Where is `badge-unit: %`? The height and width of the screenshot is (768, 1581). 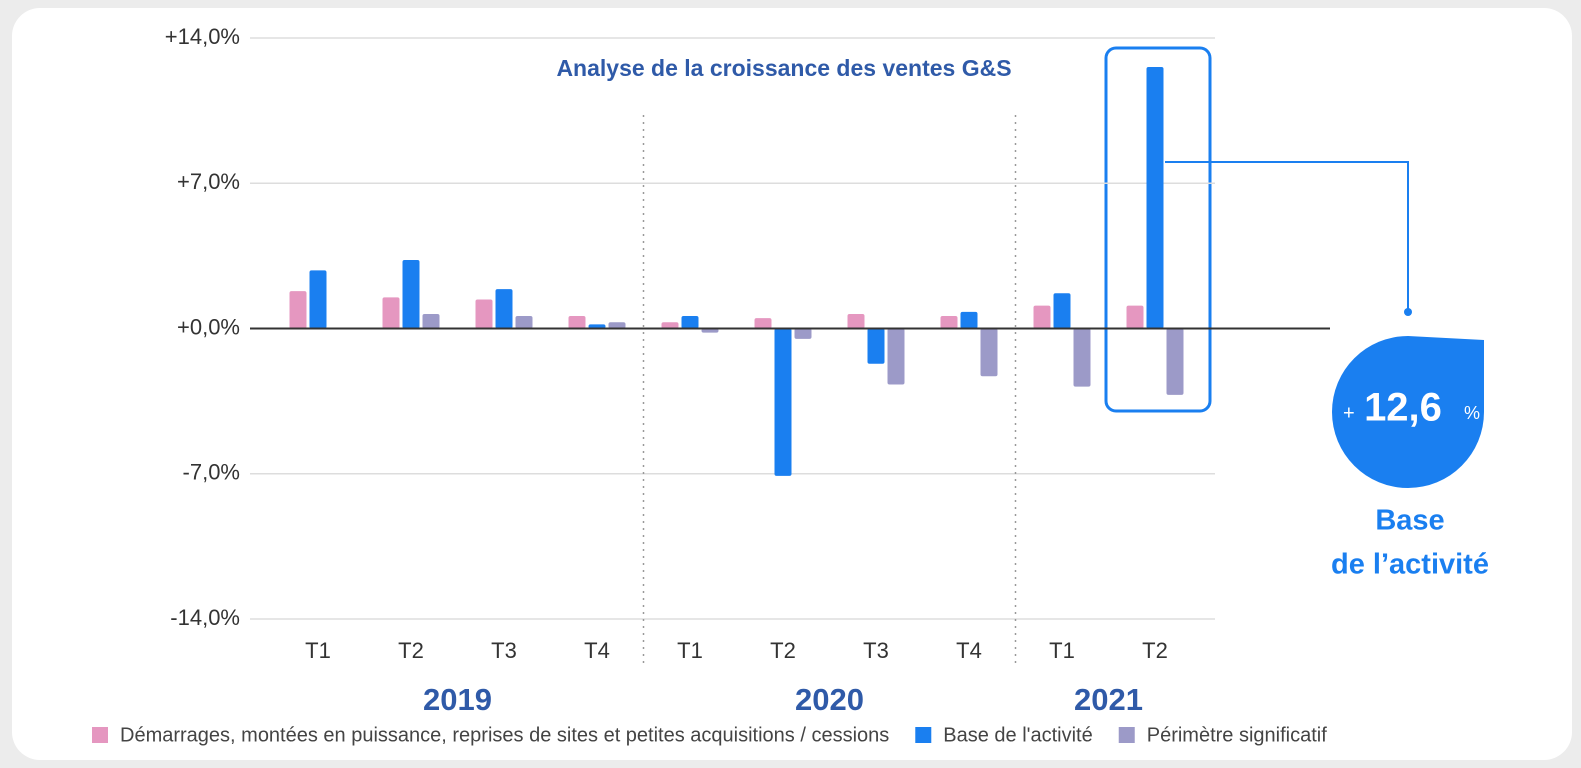 badge-unit: % is located at coordinates (1472, 413).